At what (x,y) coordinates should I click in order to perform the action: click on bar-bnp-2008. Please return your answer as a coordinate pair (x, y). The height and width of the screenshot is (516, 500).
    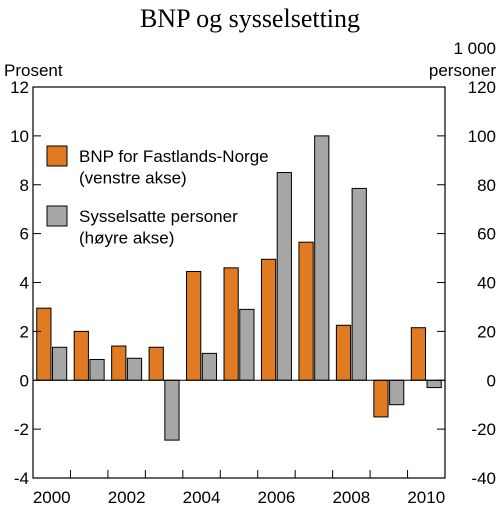
    Looking at the image, I should click on (343, 352).